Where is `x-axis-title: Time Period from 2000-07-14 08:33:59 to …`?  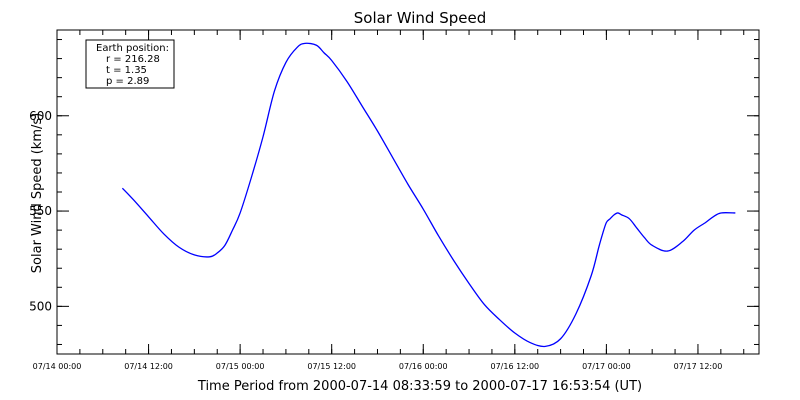 x-axis-title: Time Period from 2000-07-14 08:33:59 to … is located at coordinates (419, 386).